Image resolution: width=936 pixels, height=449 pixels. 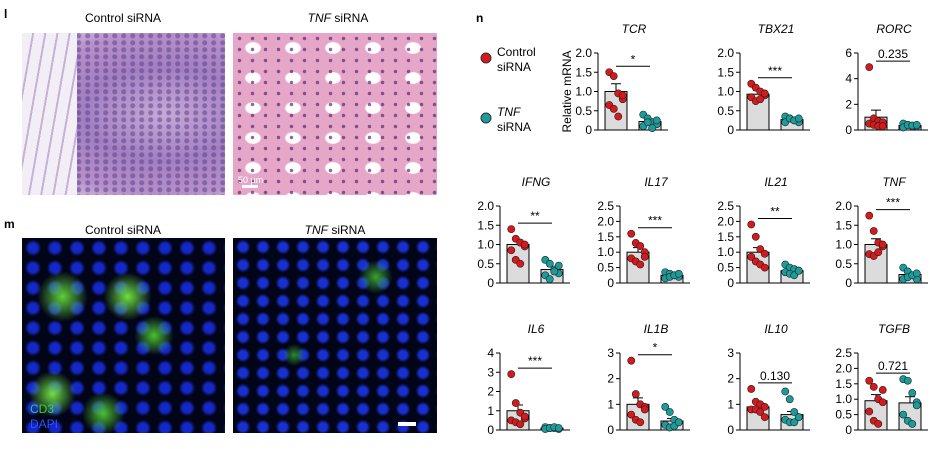 What do you see at coordinates (250, 180) in the screenshot?
I see `scale-label: 50 µm` at bounding box center [250, 180].